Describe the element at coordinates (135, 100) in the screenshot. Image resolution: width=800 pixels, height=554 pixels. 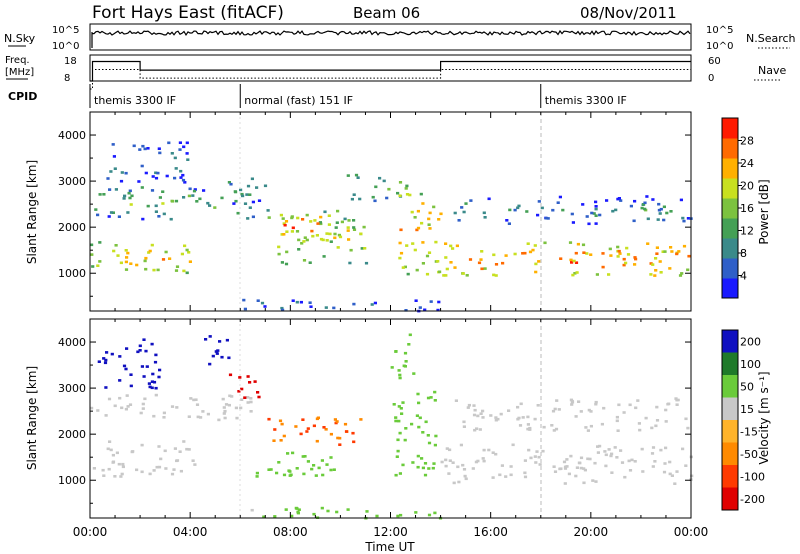
I see `cpid-segment-0: themis 3300 IF` at that location.